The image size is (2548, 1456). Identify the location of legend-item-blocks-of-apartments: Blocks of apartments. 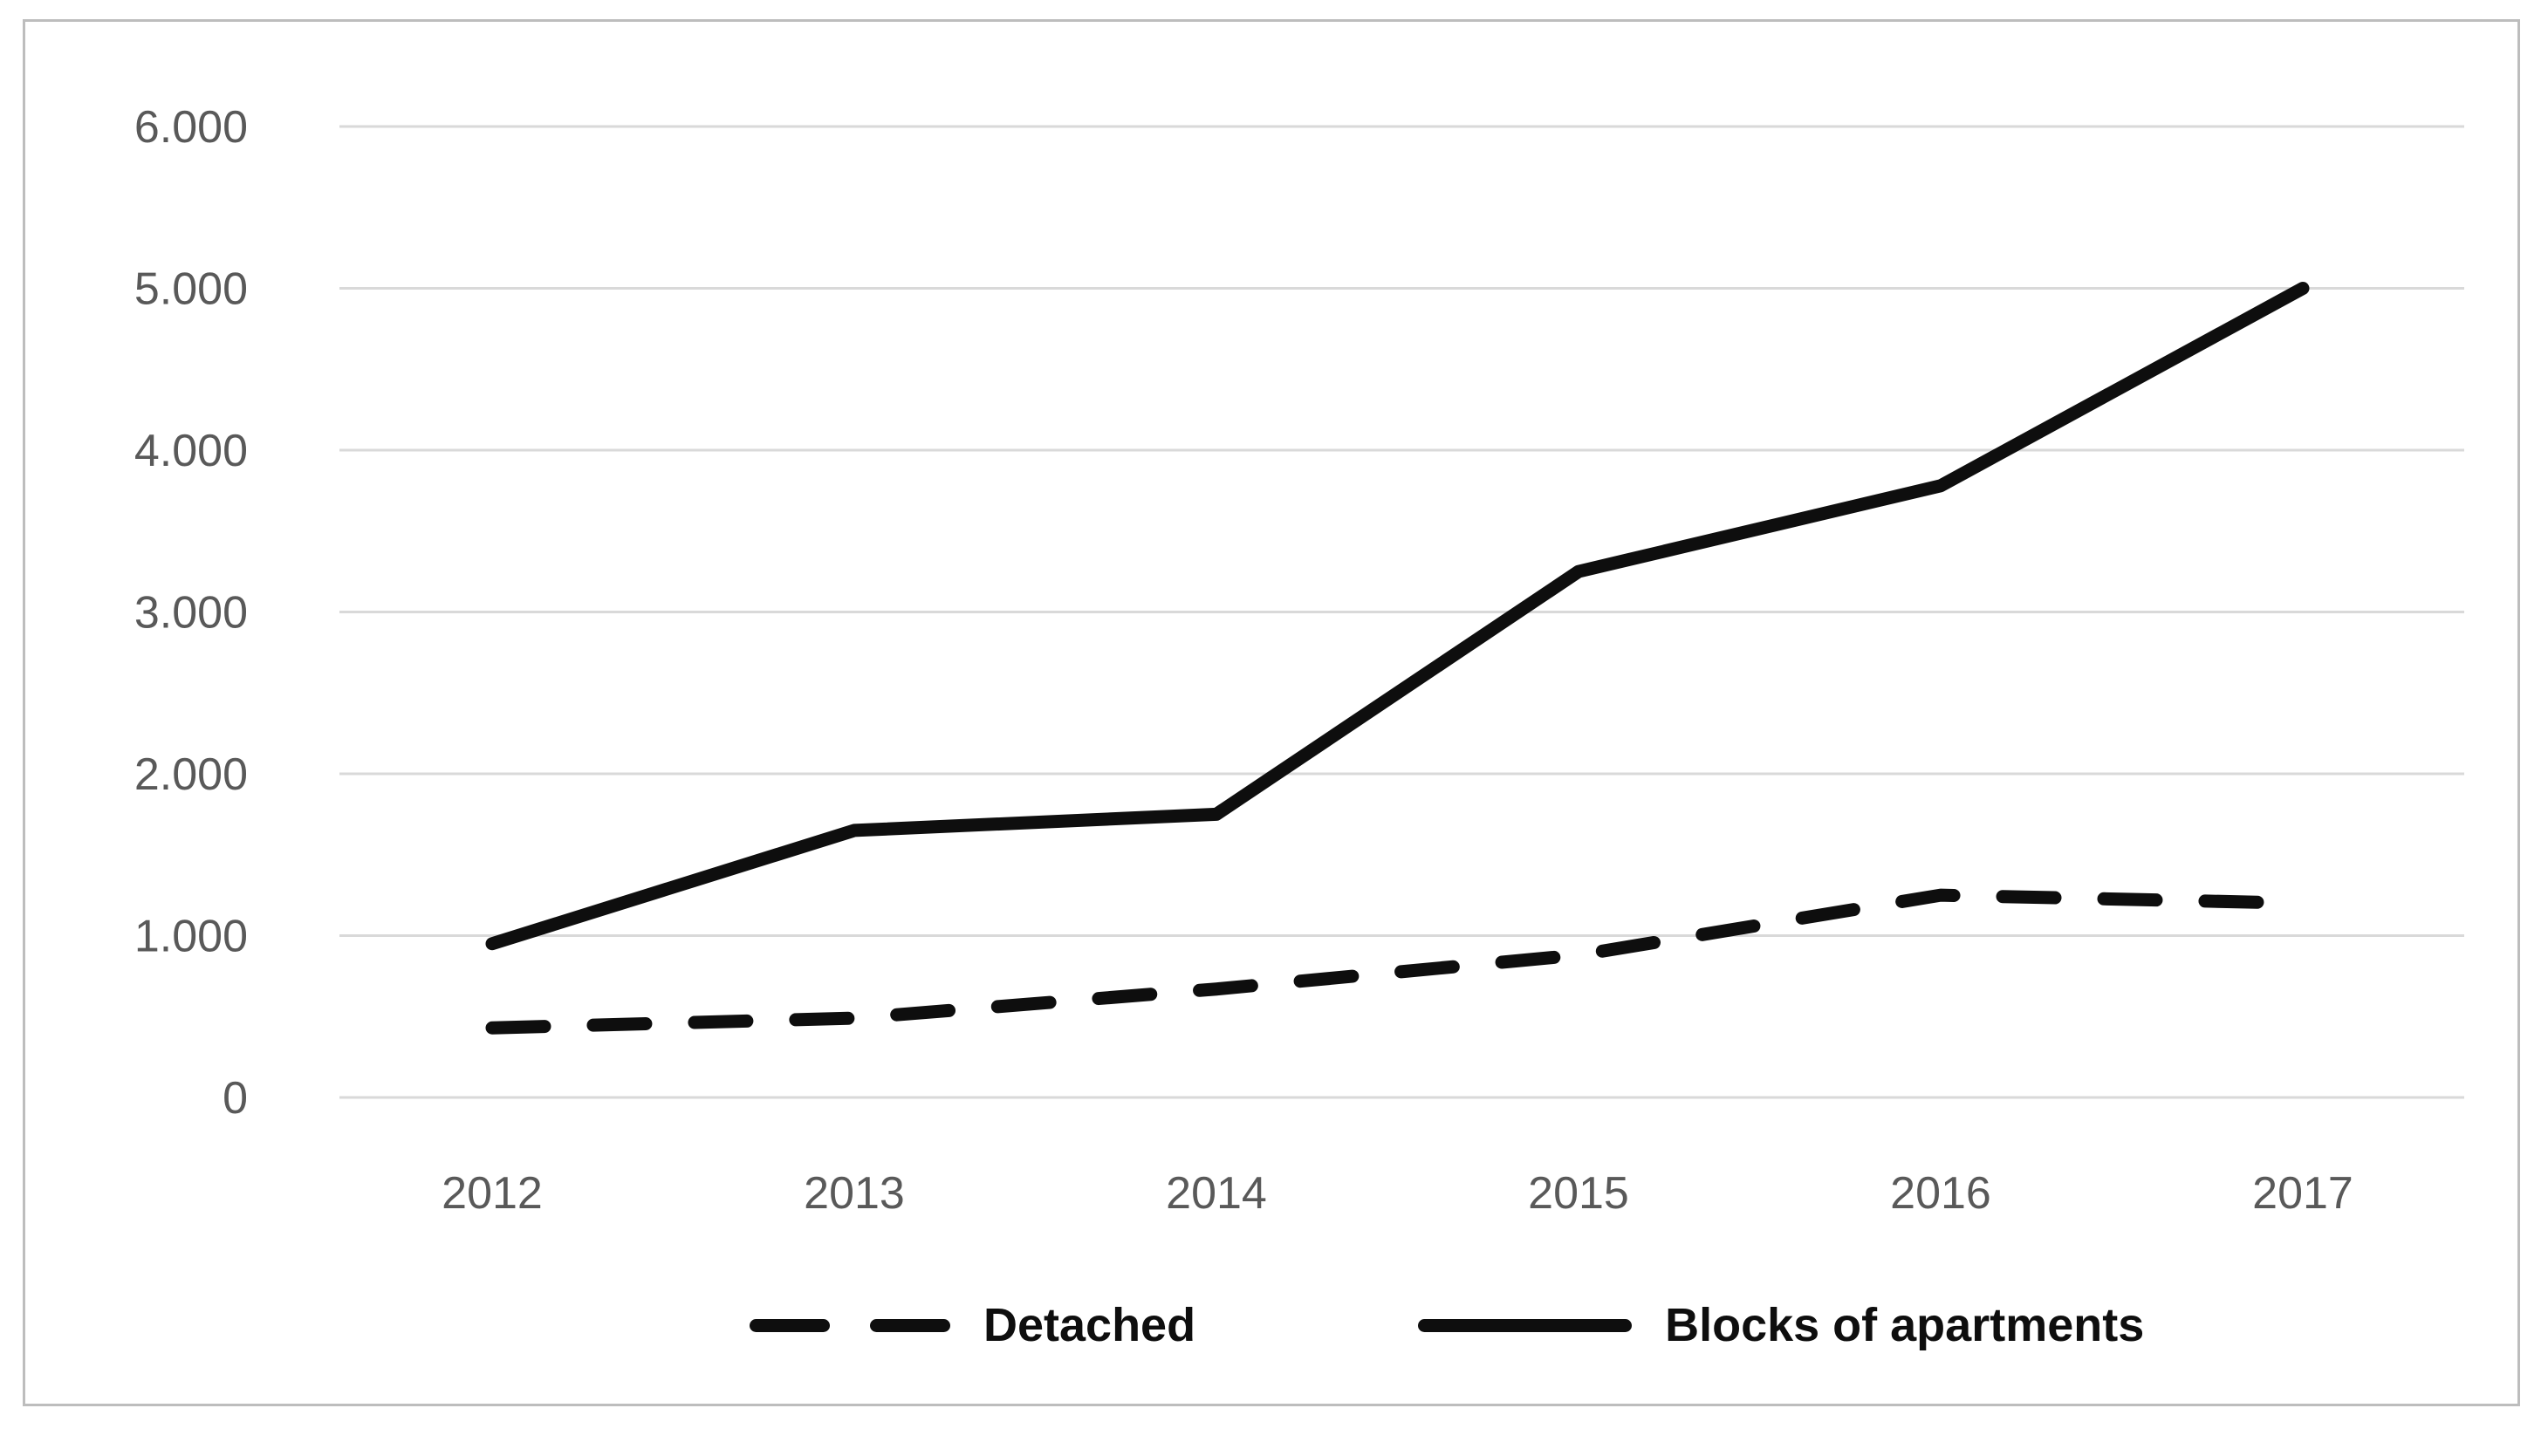
(1781, 1325).